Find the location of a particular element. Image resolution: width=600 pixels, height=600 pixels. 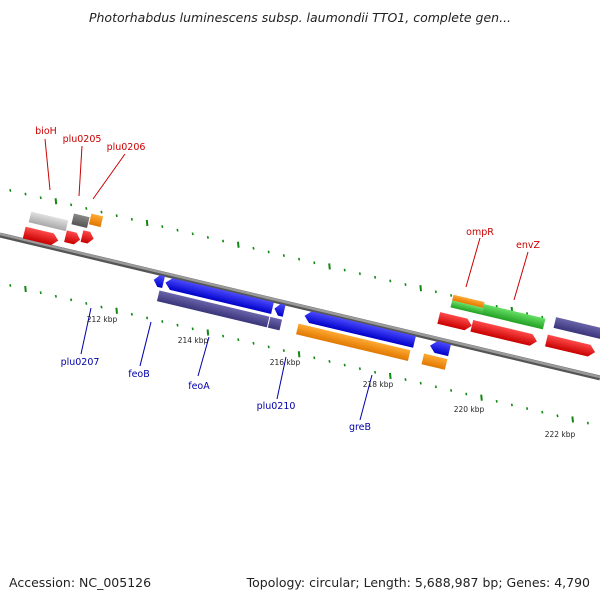

gene-feoB is located at coordinates (219, 296).